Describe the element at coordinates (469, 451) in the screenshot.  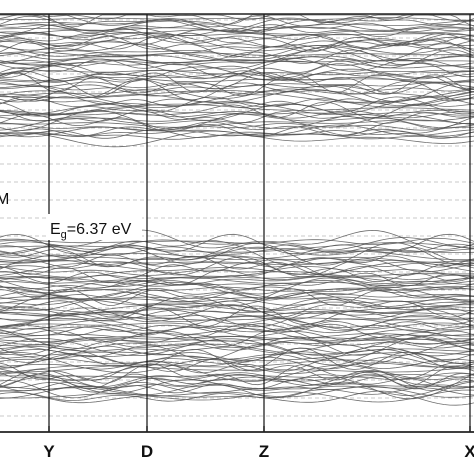
I see `kpoint-label-x: X` at that location.